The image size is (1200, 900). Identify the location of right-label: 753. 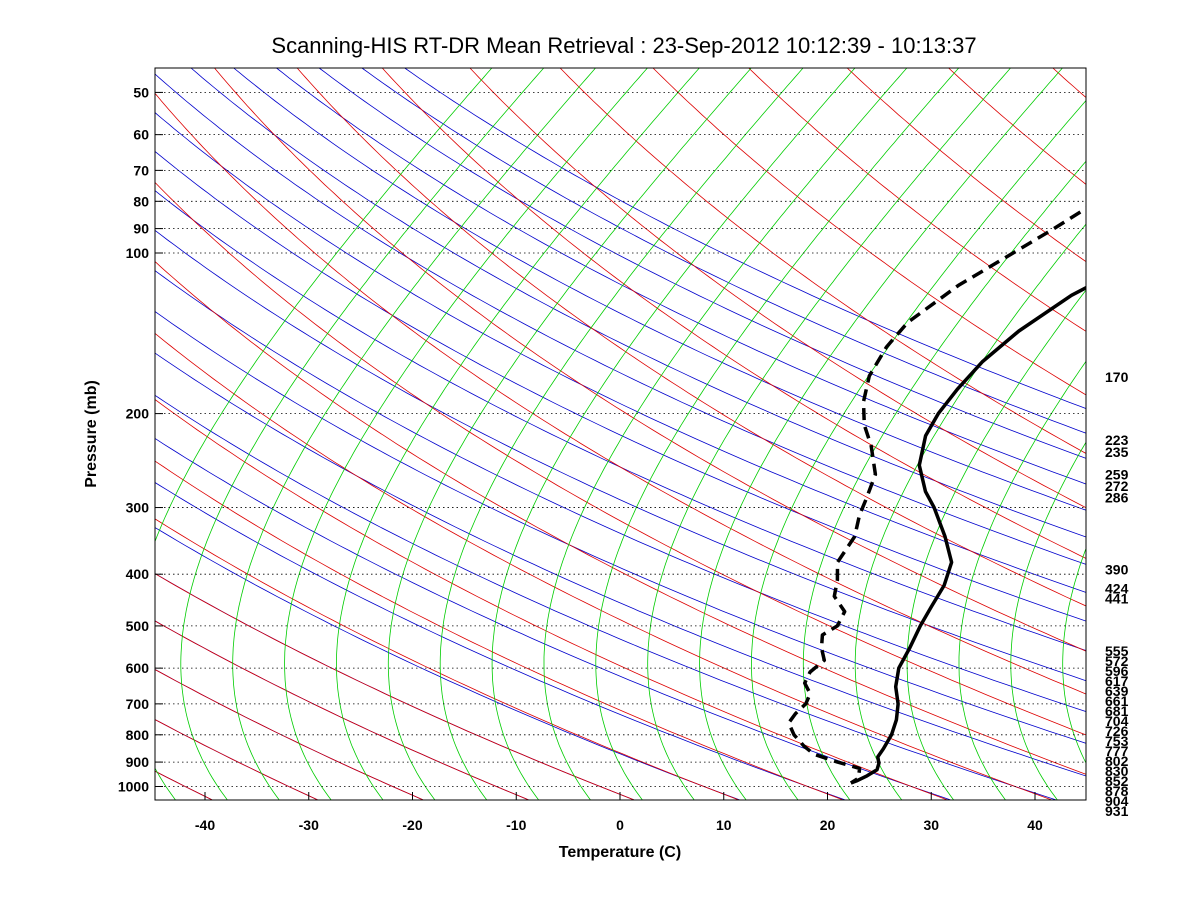
(1117, 741).